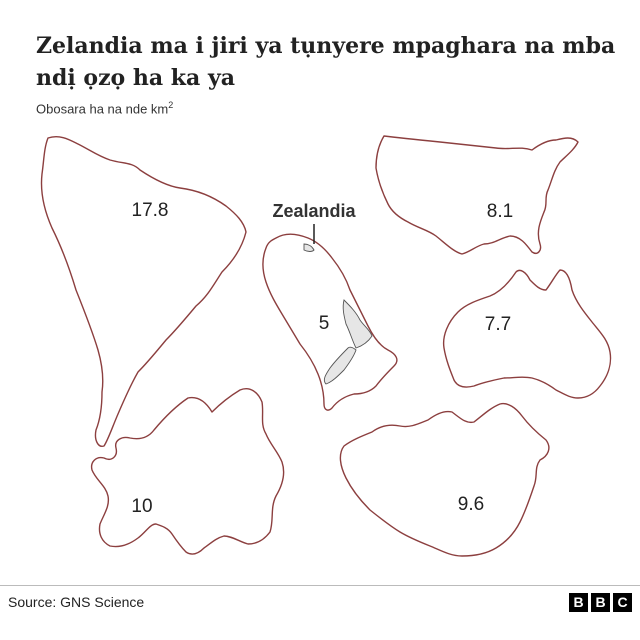 This screenshot has height=640, width=640. I want to click on subtitle-text: Obosara ha na nde km, so click(102, 109).